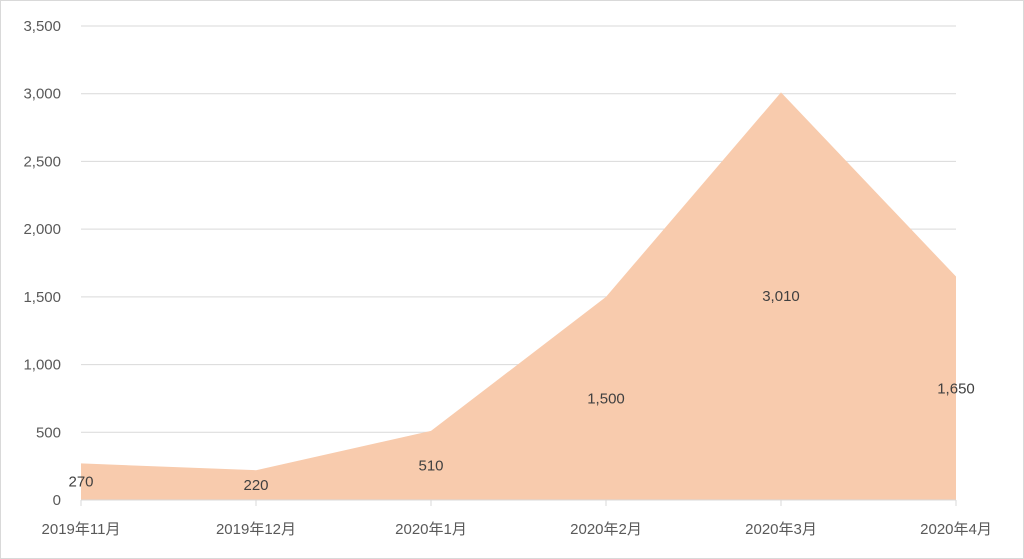 This screenshot has height=559, width=1024. Describe the element at coordinates (42, 263) in the screenshot. I see `y-axis-tick-labels: 0 500 1,000 1,500 2,000 2,500 3,000 3,500` at that location.